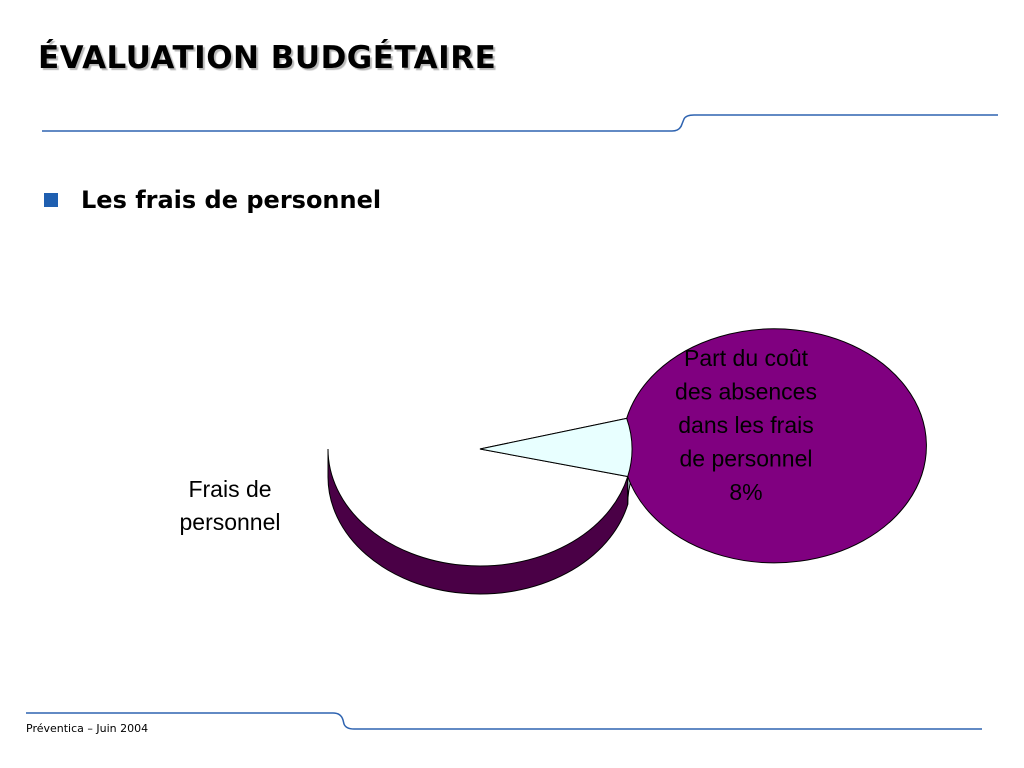 The width and height of the screenshot is (1024, 768). What do you see at coordinates (267, 58) in the screenshot?
I see `slide-title: ÉVALUATION BUDGÉTAIRE` at bounding box center [267, 58].